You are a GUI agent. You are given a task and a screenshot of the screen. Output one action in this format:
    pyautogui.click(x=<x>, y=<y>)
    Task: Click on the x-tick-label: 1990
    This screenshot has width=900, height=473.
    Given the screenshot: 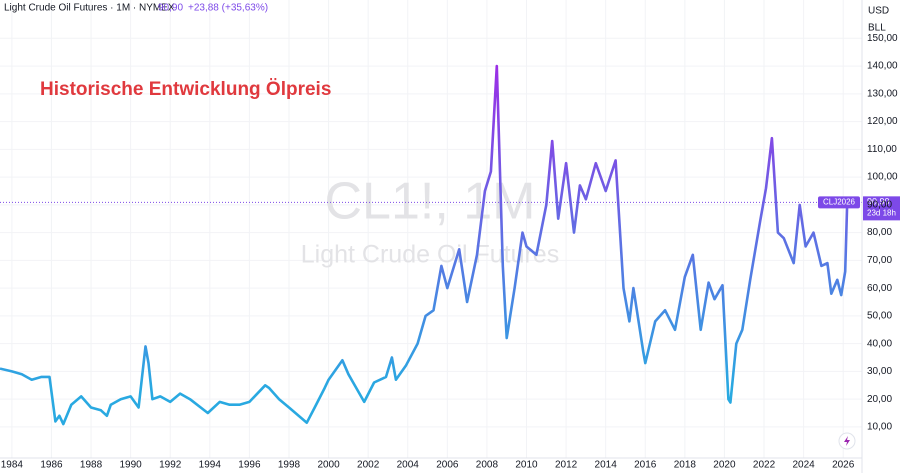 What is the action you would take?
    pyautogui.click(x=131, y=465)
    